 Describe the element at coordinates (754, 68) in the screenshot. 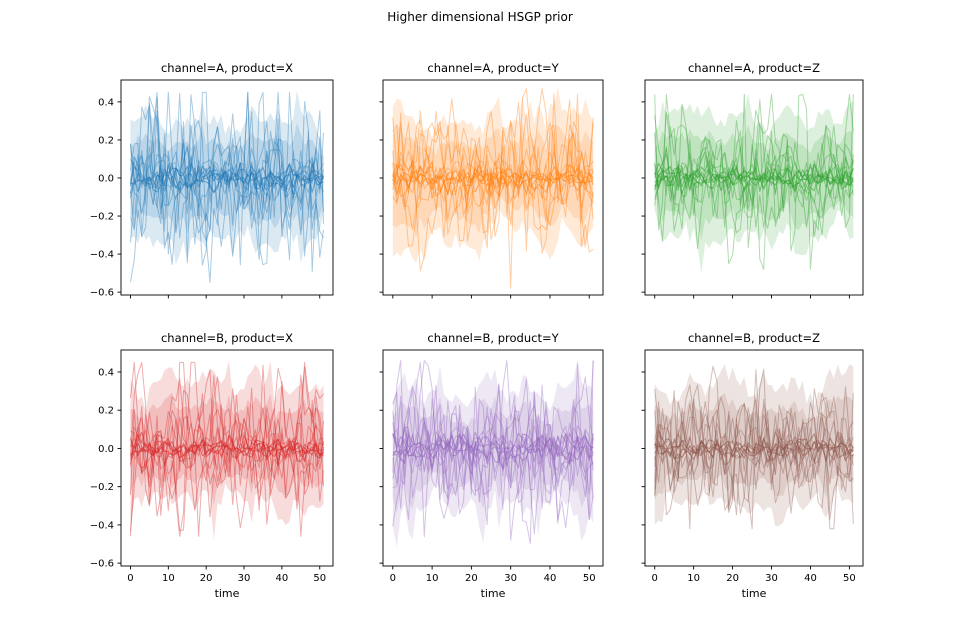

I see `subplot-title: channel=A, product=Z` at that location.